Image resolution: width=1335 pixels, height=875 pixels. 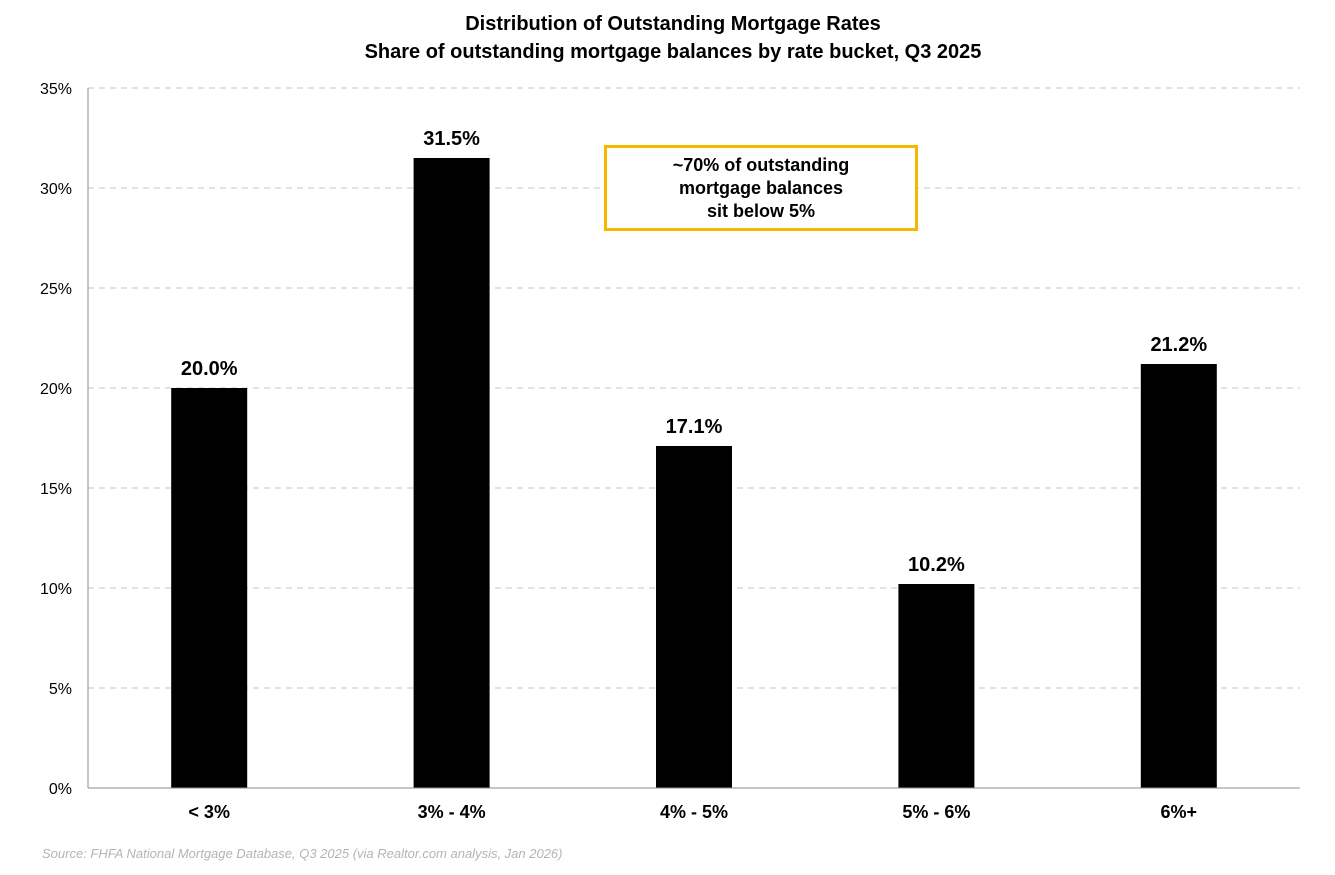 I want to click on bar-value-label: 10.2%, so click(x=936, y=565).